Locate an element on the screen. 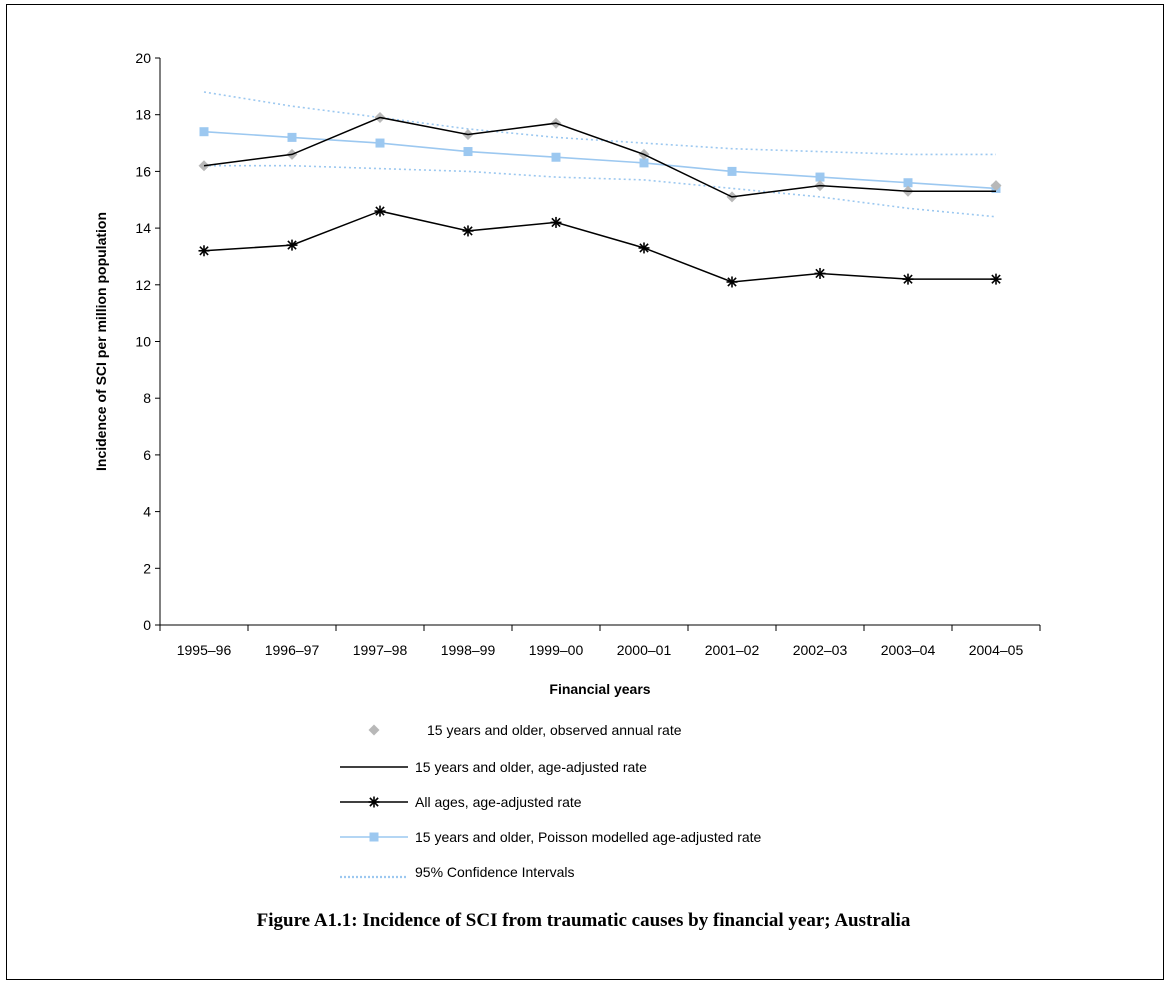  x-tick-label: 2003–04 is located at coordinates (908, 650).